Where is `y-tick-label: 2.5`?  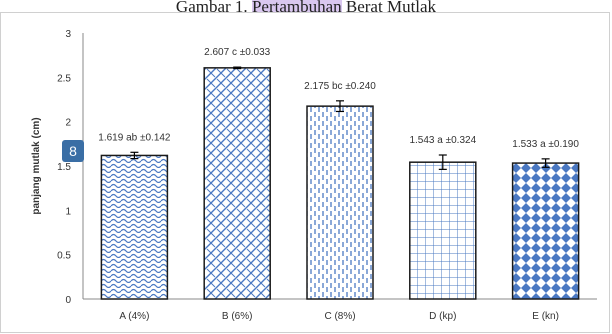
y-tick-label: 2.5 is located at coordinates (64, 78).